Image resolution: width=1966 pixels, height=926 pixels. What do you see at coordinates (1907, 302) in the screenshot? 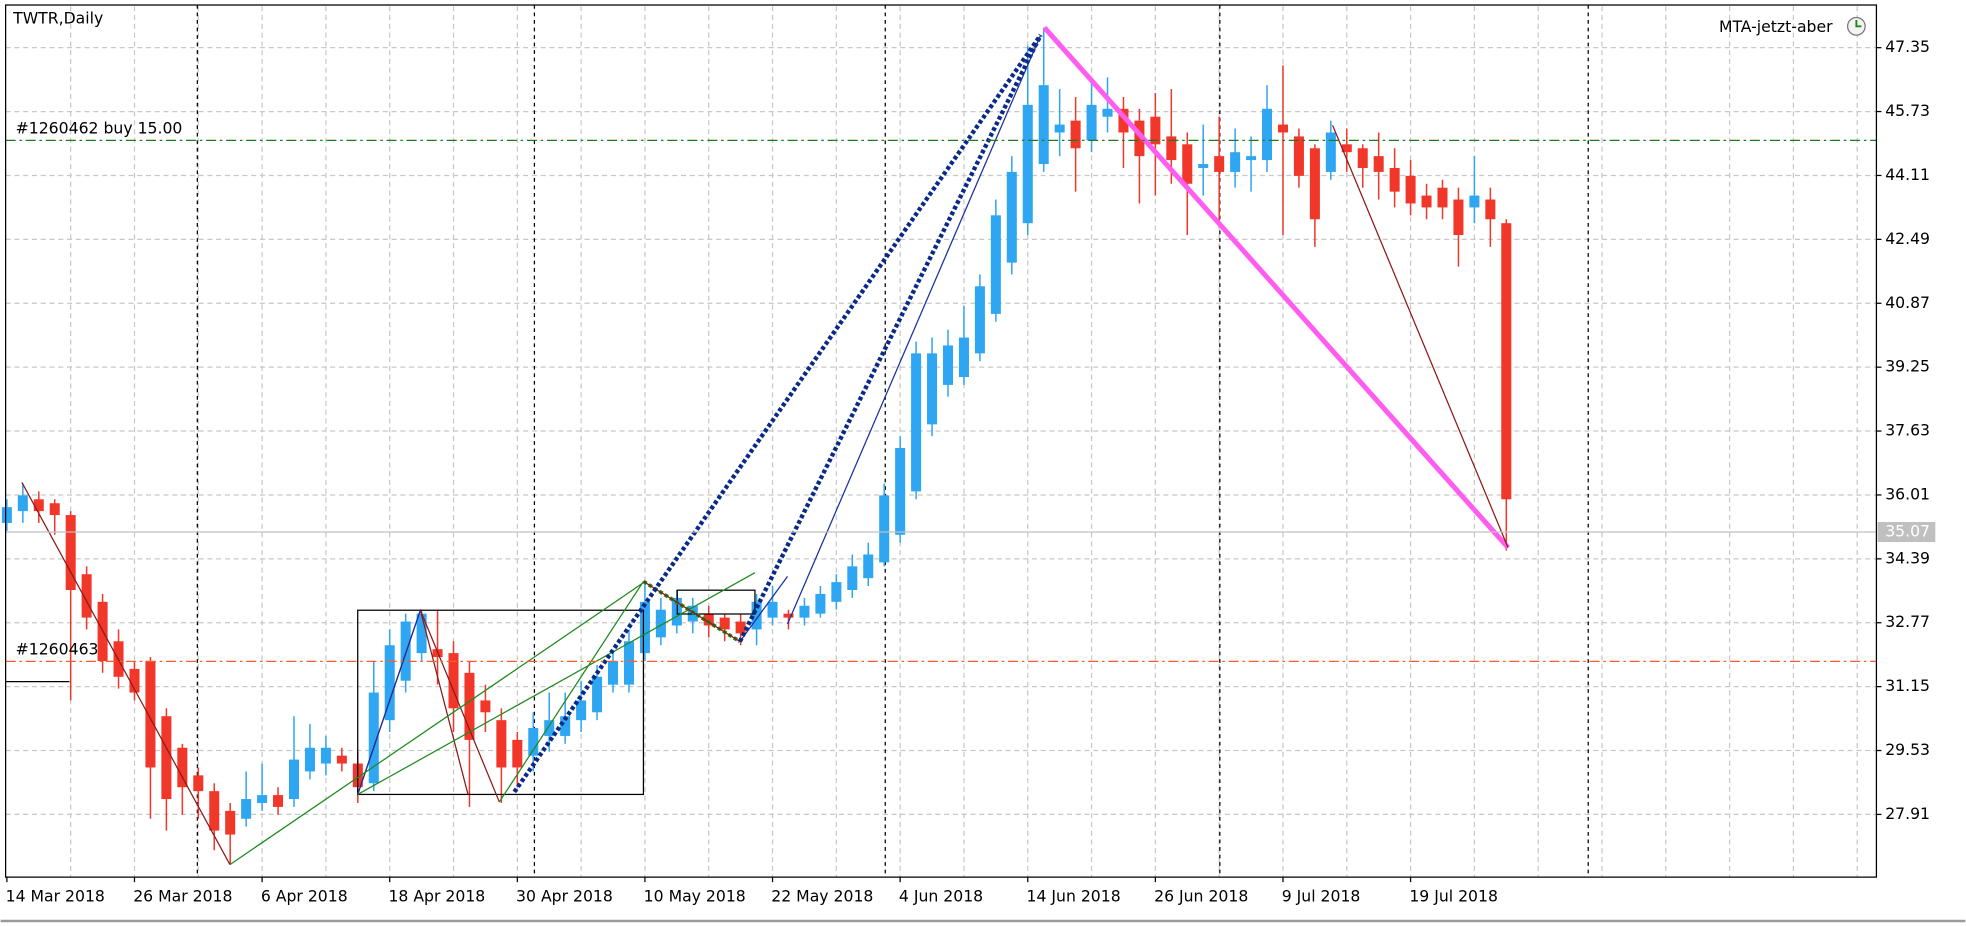
I see `y-tick-label: 40.87` at bounding box center [1907, 302].